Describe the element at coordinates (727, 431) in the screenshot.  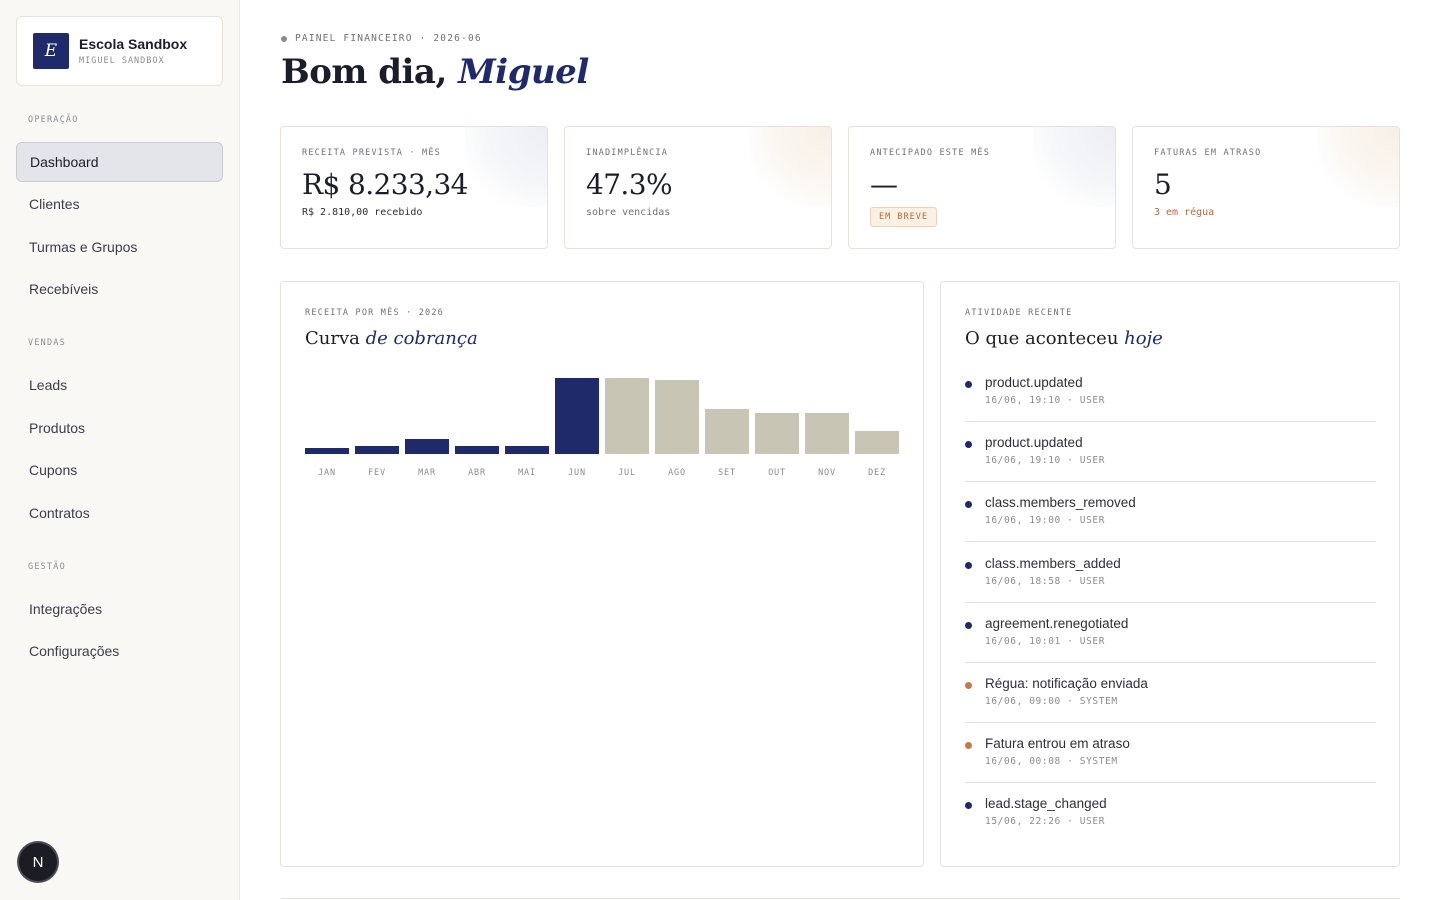
I see `bar-set` at that location.